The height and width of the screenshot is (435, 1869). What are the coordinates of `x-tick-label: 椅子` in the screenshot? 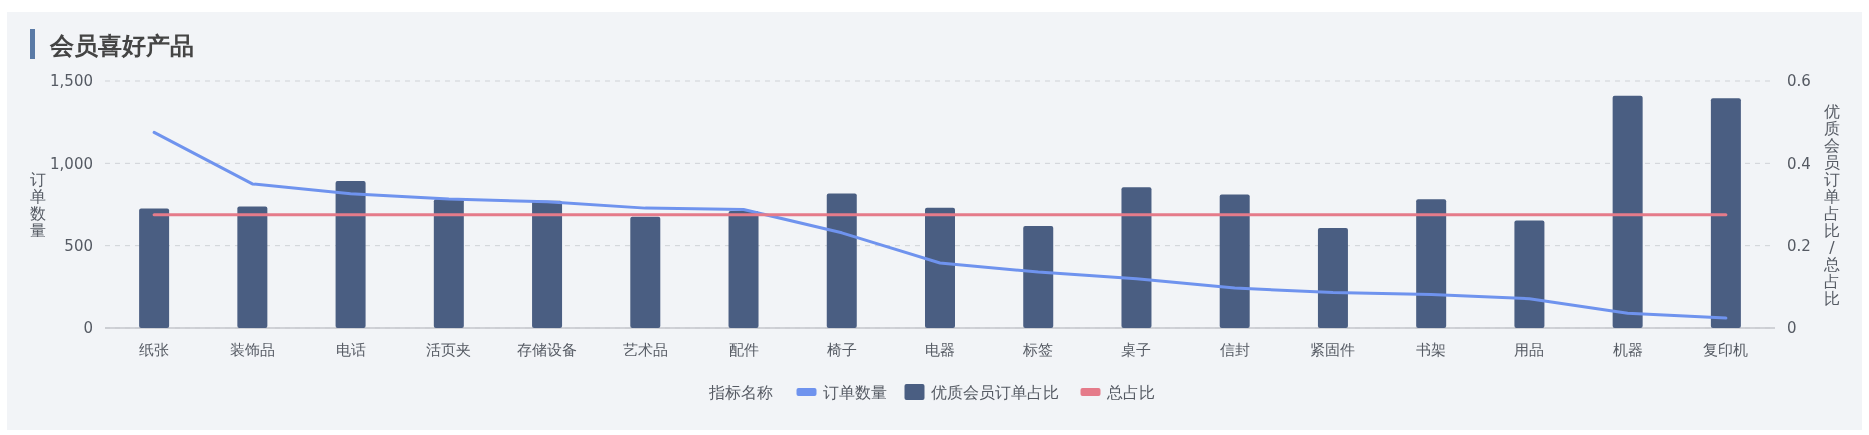 It's located at (841, 350).